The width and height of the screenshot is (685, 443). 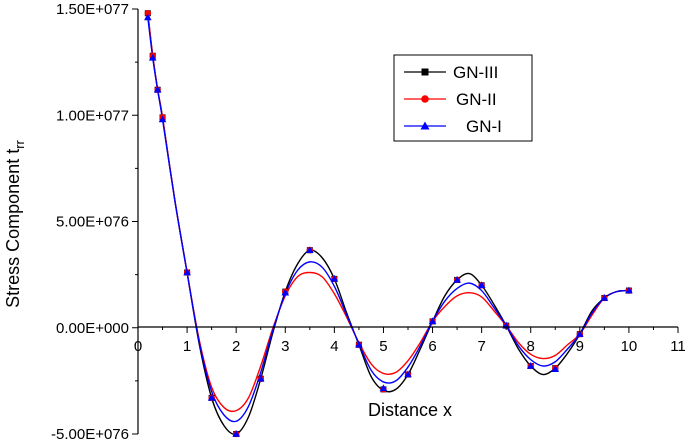 What do you see at coordinates (334, 346) in the screenshot?
I see `x-tick-label: 4` at bounding box center [334, 346].